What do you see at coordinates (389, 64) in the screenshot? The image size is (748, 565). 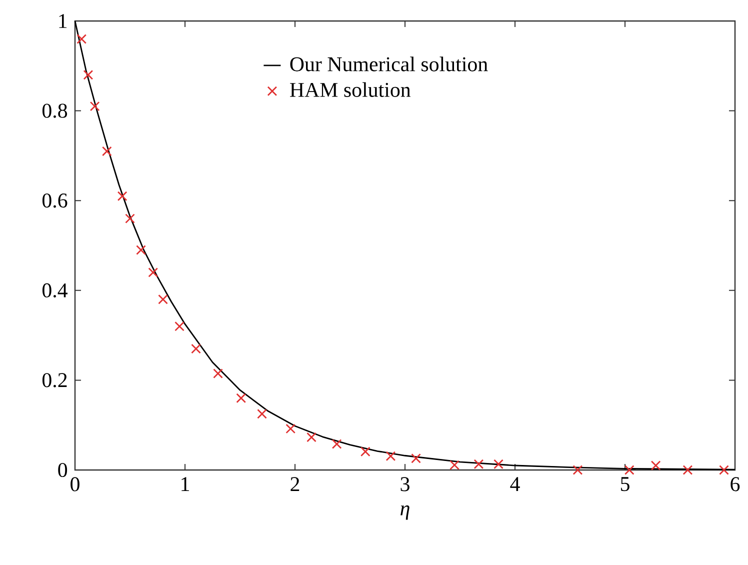 I see `legend-label: Our Numerical solution` at bounding box center [389, 64].